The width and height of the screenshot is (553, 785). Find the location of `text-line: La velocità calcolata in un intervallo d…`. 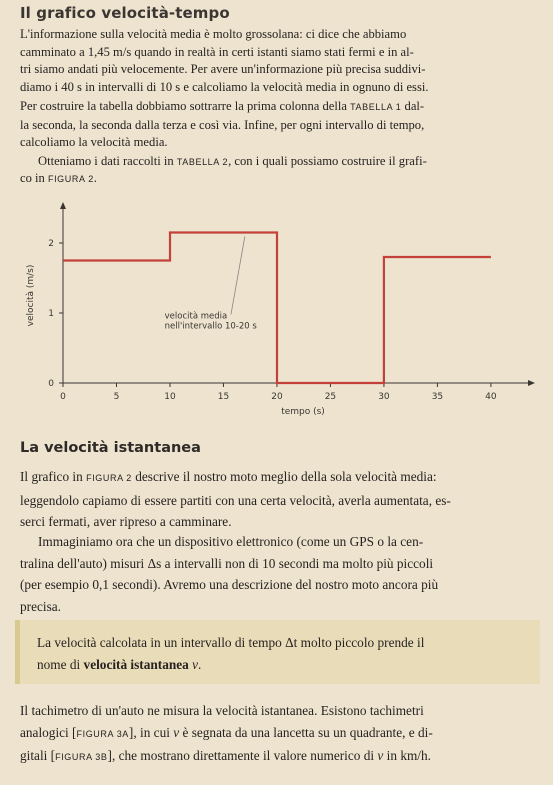

text-line: La velocità calcolata in un intervallo d… is located at coordinates (231, 642).